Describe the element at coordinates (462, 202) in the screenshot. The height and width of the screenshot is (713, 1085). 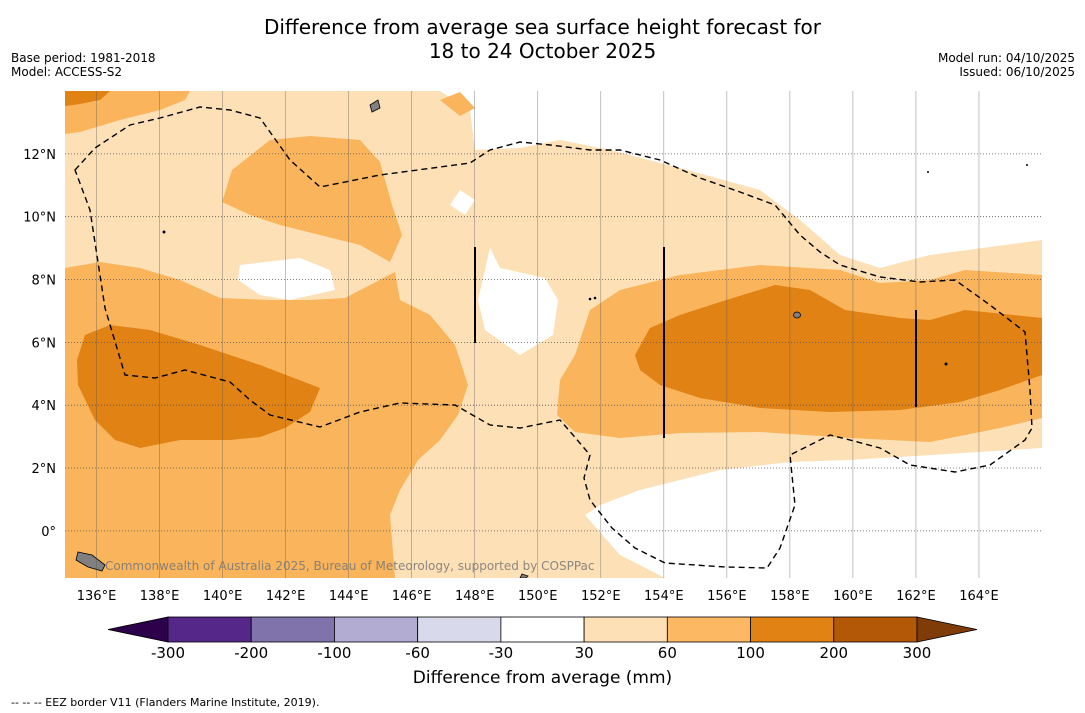
I see `neutral-region-small` at that location.